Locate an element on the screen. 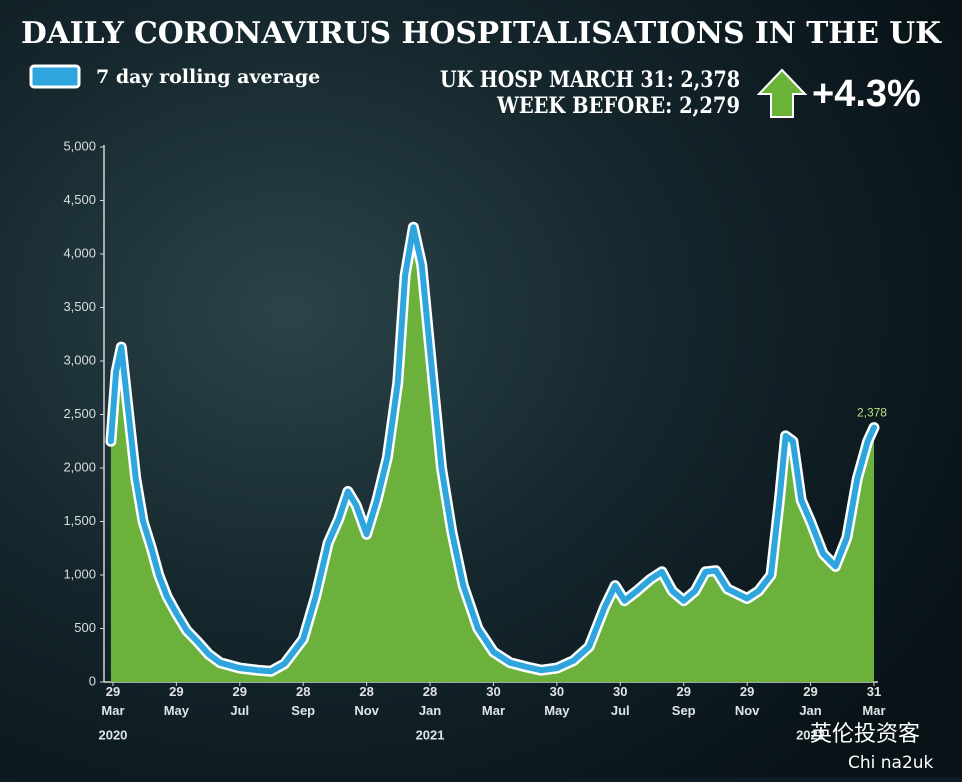 This screenshot has width=962, height=782. x-tick-label: 30 Jul is located at coordinates (620, 701).